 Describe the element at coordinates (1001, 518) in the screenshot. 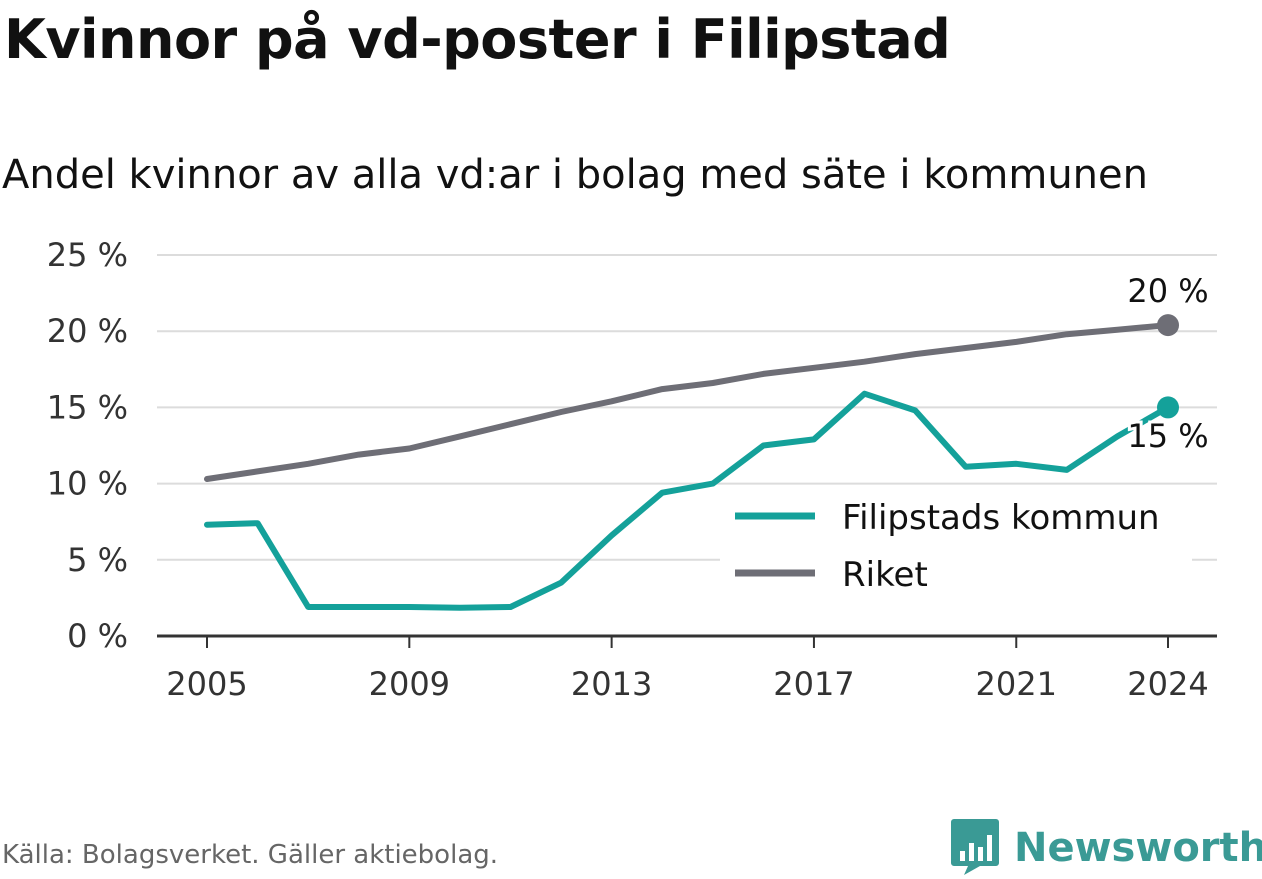

I see `legend-label-kommun: Filipstads kommun` at that location.